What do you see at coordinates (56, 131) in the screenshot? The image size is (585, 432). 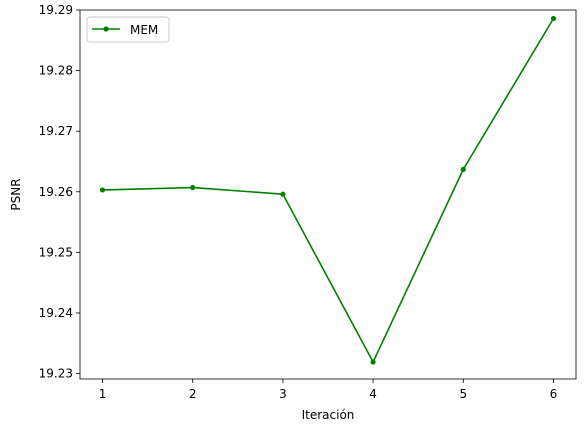 I see `y-tick-label-4: 19.27` at bounding box center [56, 131].